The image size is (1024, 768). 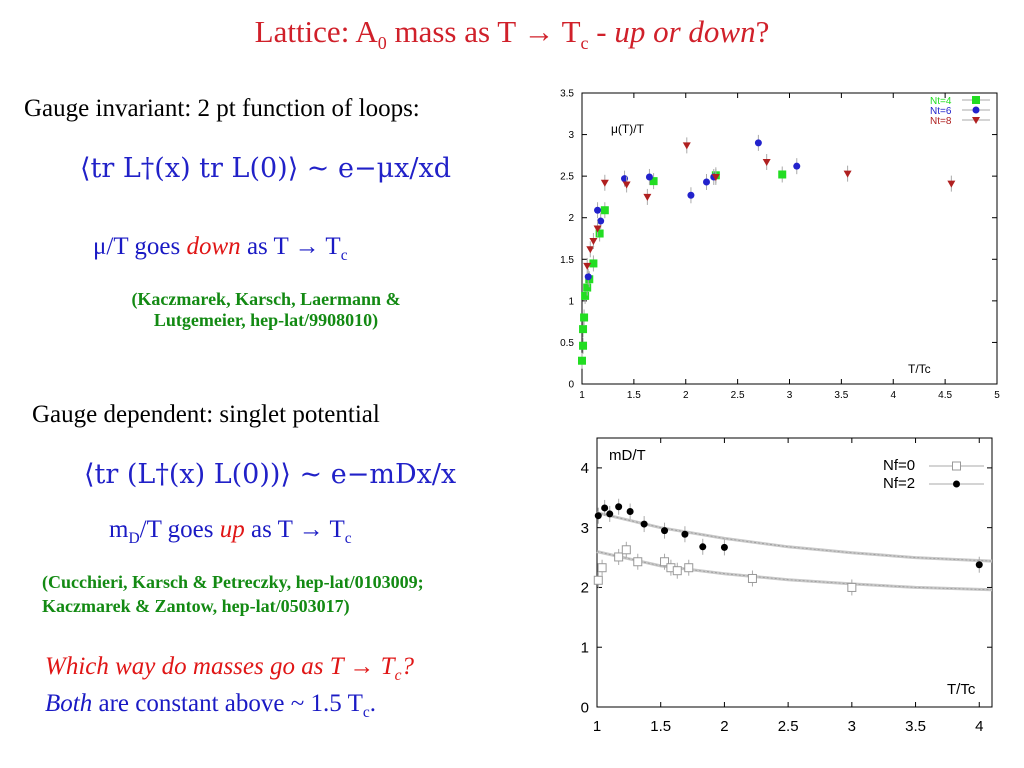 What do you see at coordinates (899, 465) in the screenshot?
I see `legend-label: Nf=0` at bounding box center [899, 465].